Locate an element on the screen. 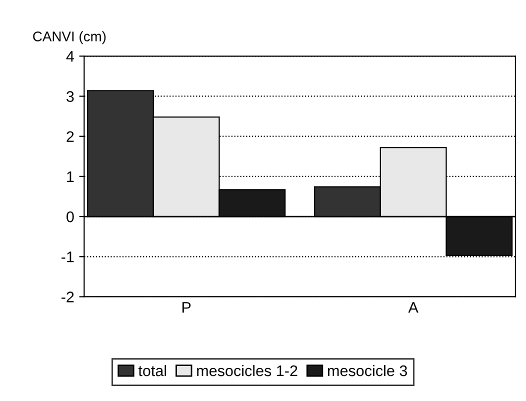 Image resolution: width=526 pixels, height=401 pixels. x-tick-label: A is located at coordinates (413, 307).